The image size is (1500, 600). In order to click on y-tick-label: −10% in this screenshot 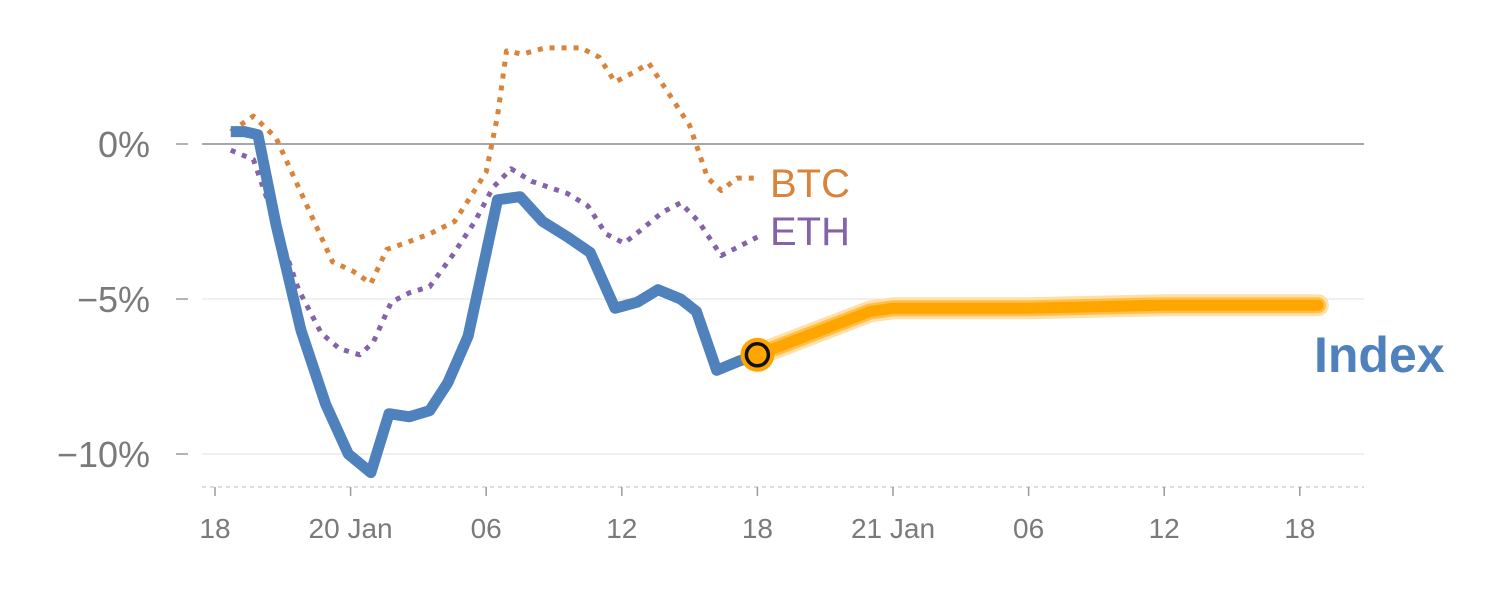, I will do `click(103, 454)`.